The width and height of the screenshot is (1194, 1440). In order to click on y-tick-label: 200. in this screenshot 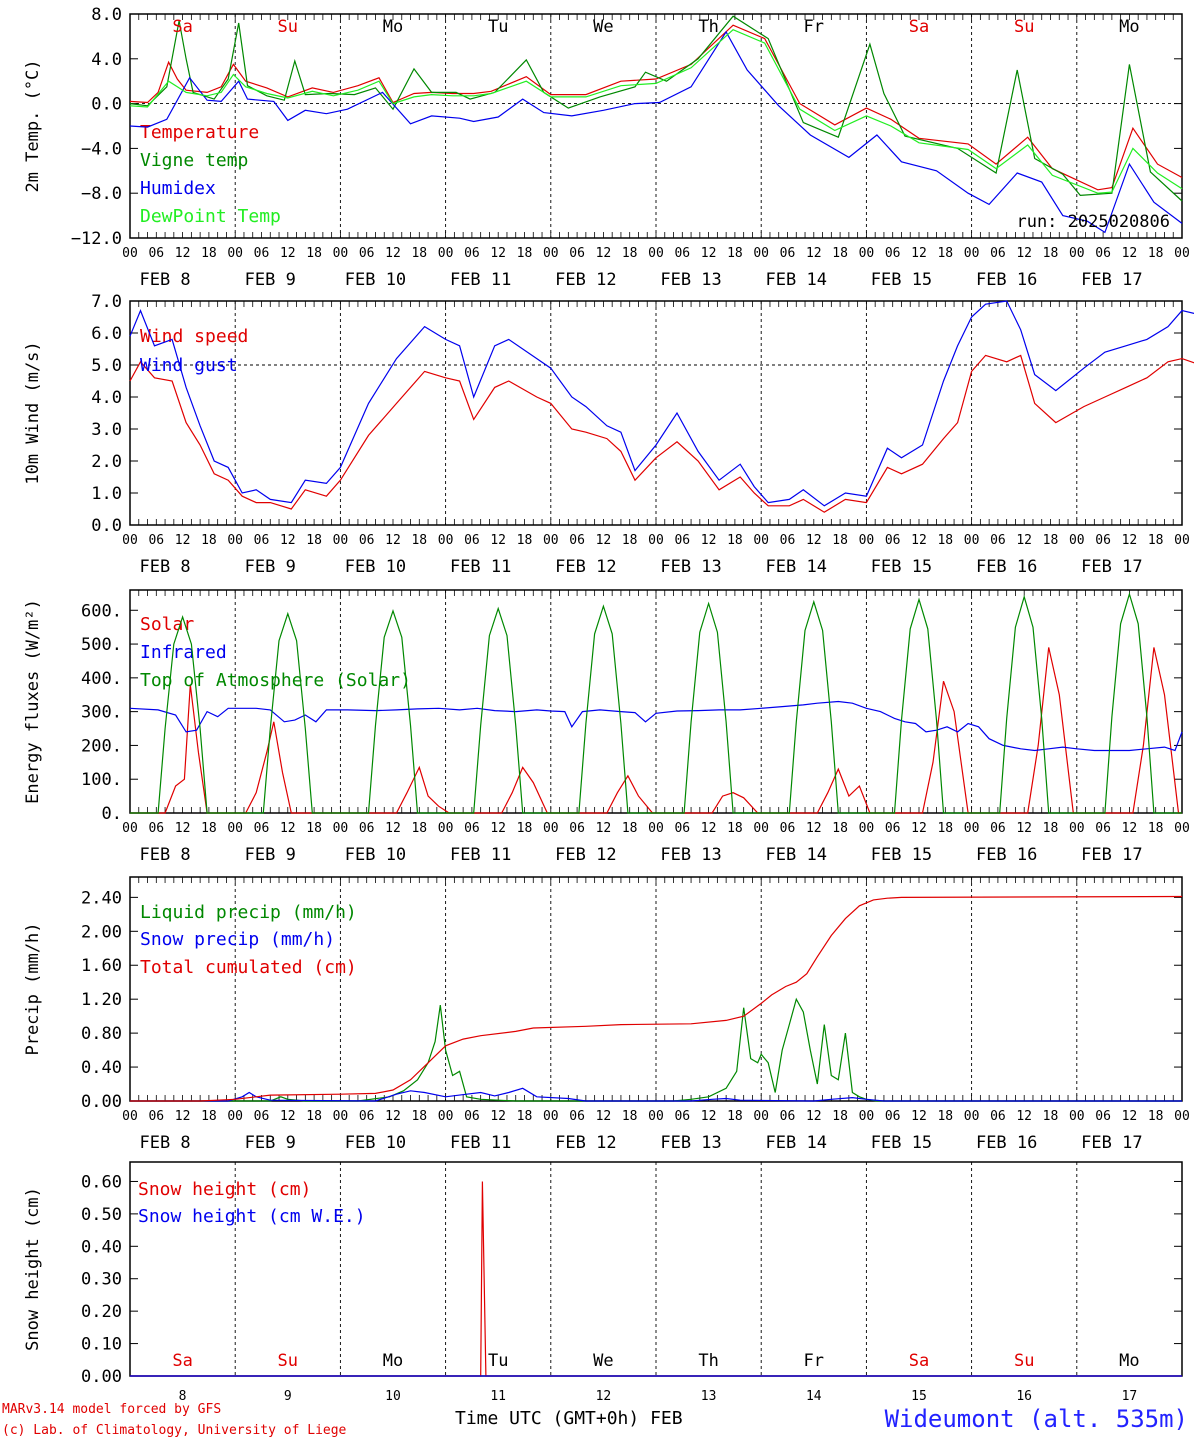, I will do `click(101, 746)`.